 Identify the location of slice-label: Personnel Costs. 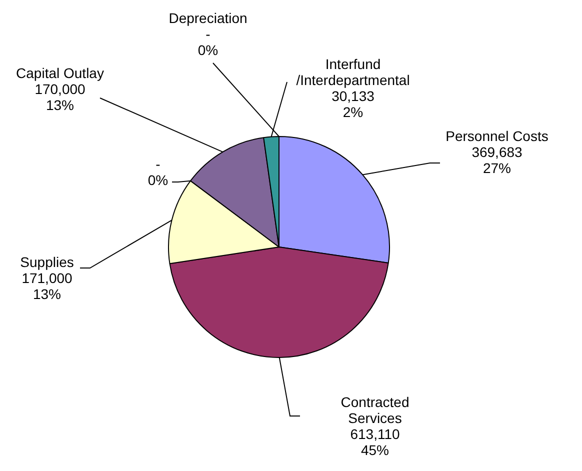
(497, 136).